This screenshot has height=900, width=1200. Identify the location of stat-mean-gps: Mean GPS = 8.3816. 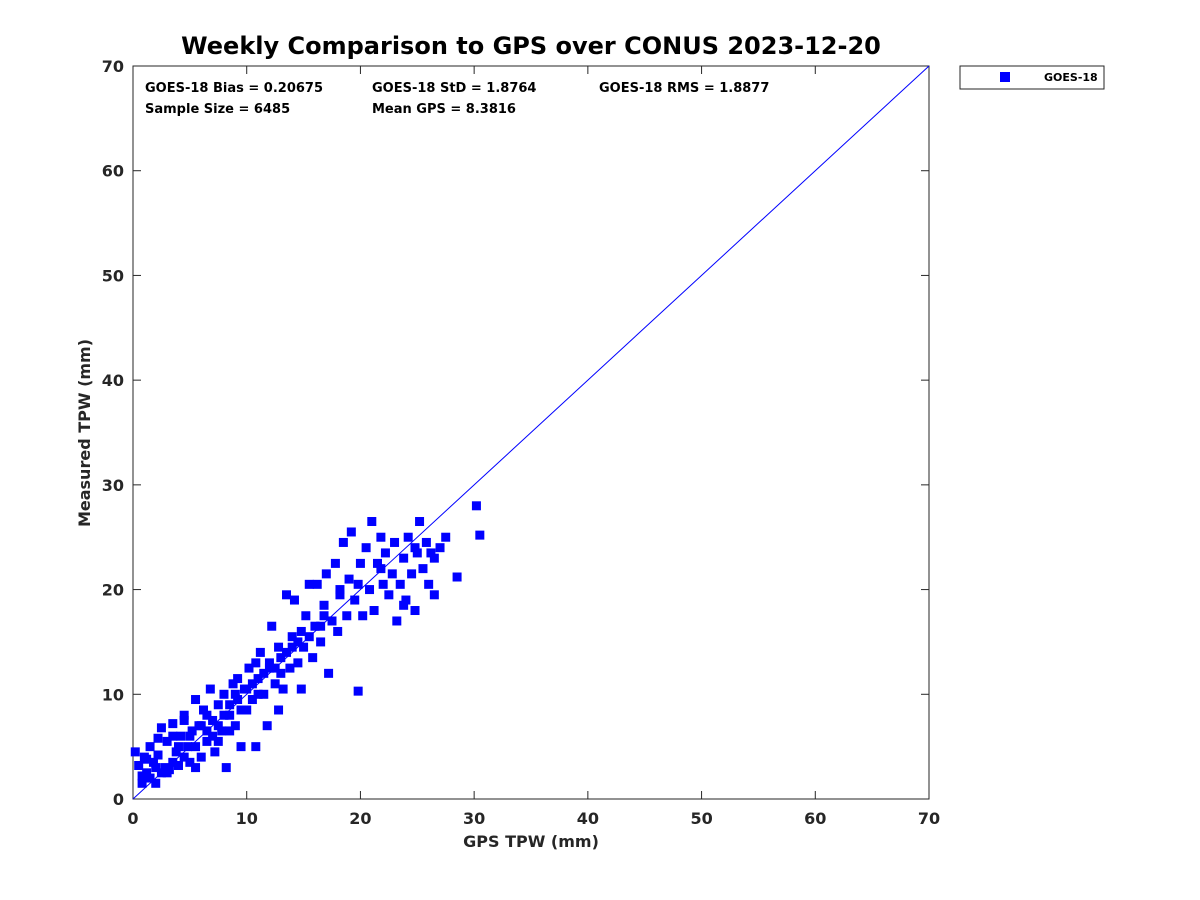
(444, 109).